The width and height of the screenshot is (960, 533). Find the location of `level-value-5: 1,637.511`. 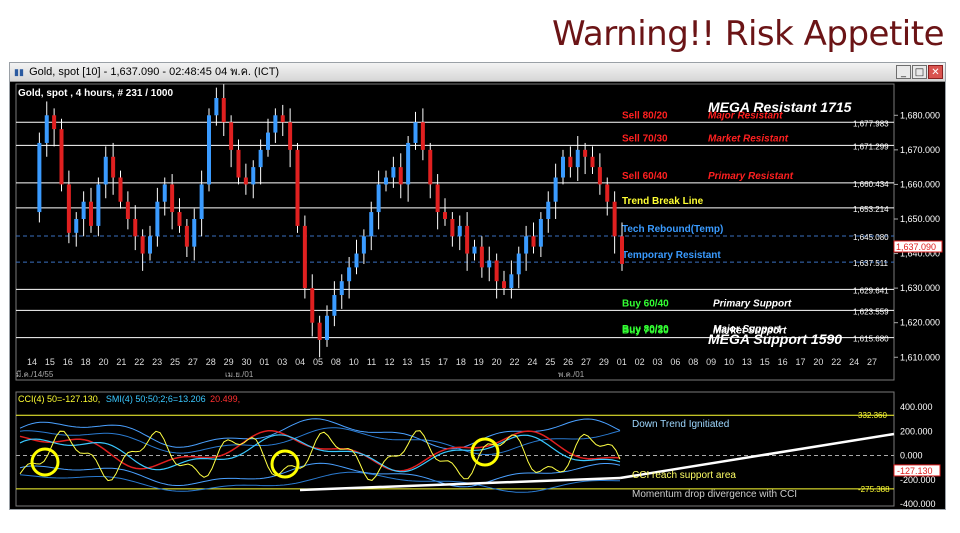

level-value-5: 1,637.511 is located at coordinates (871, 263).